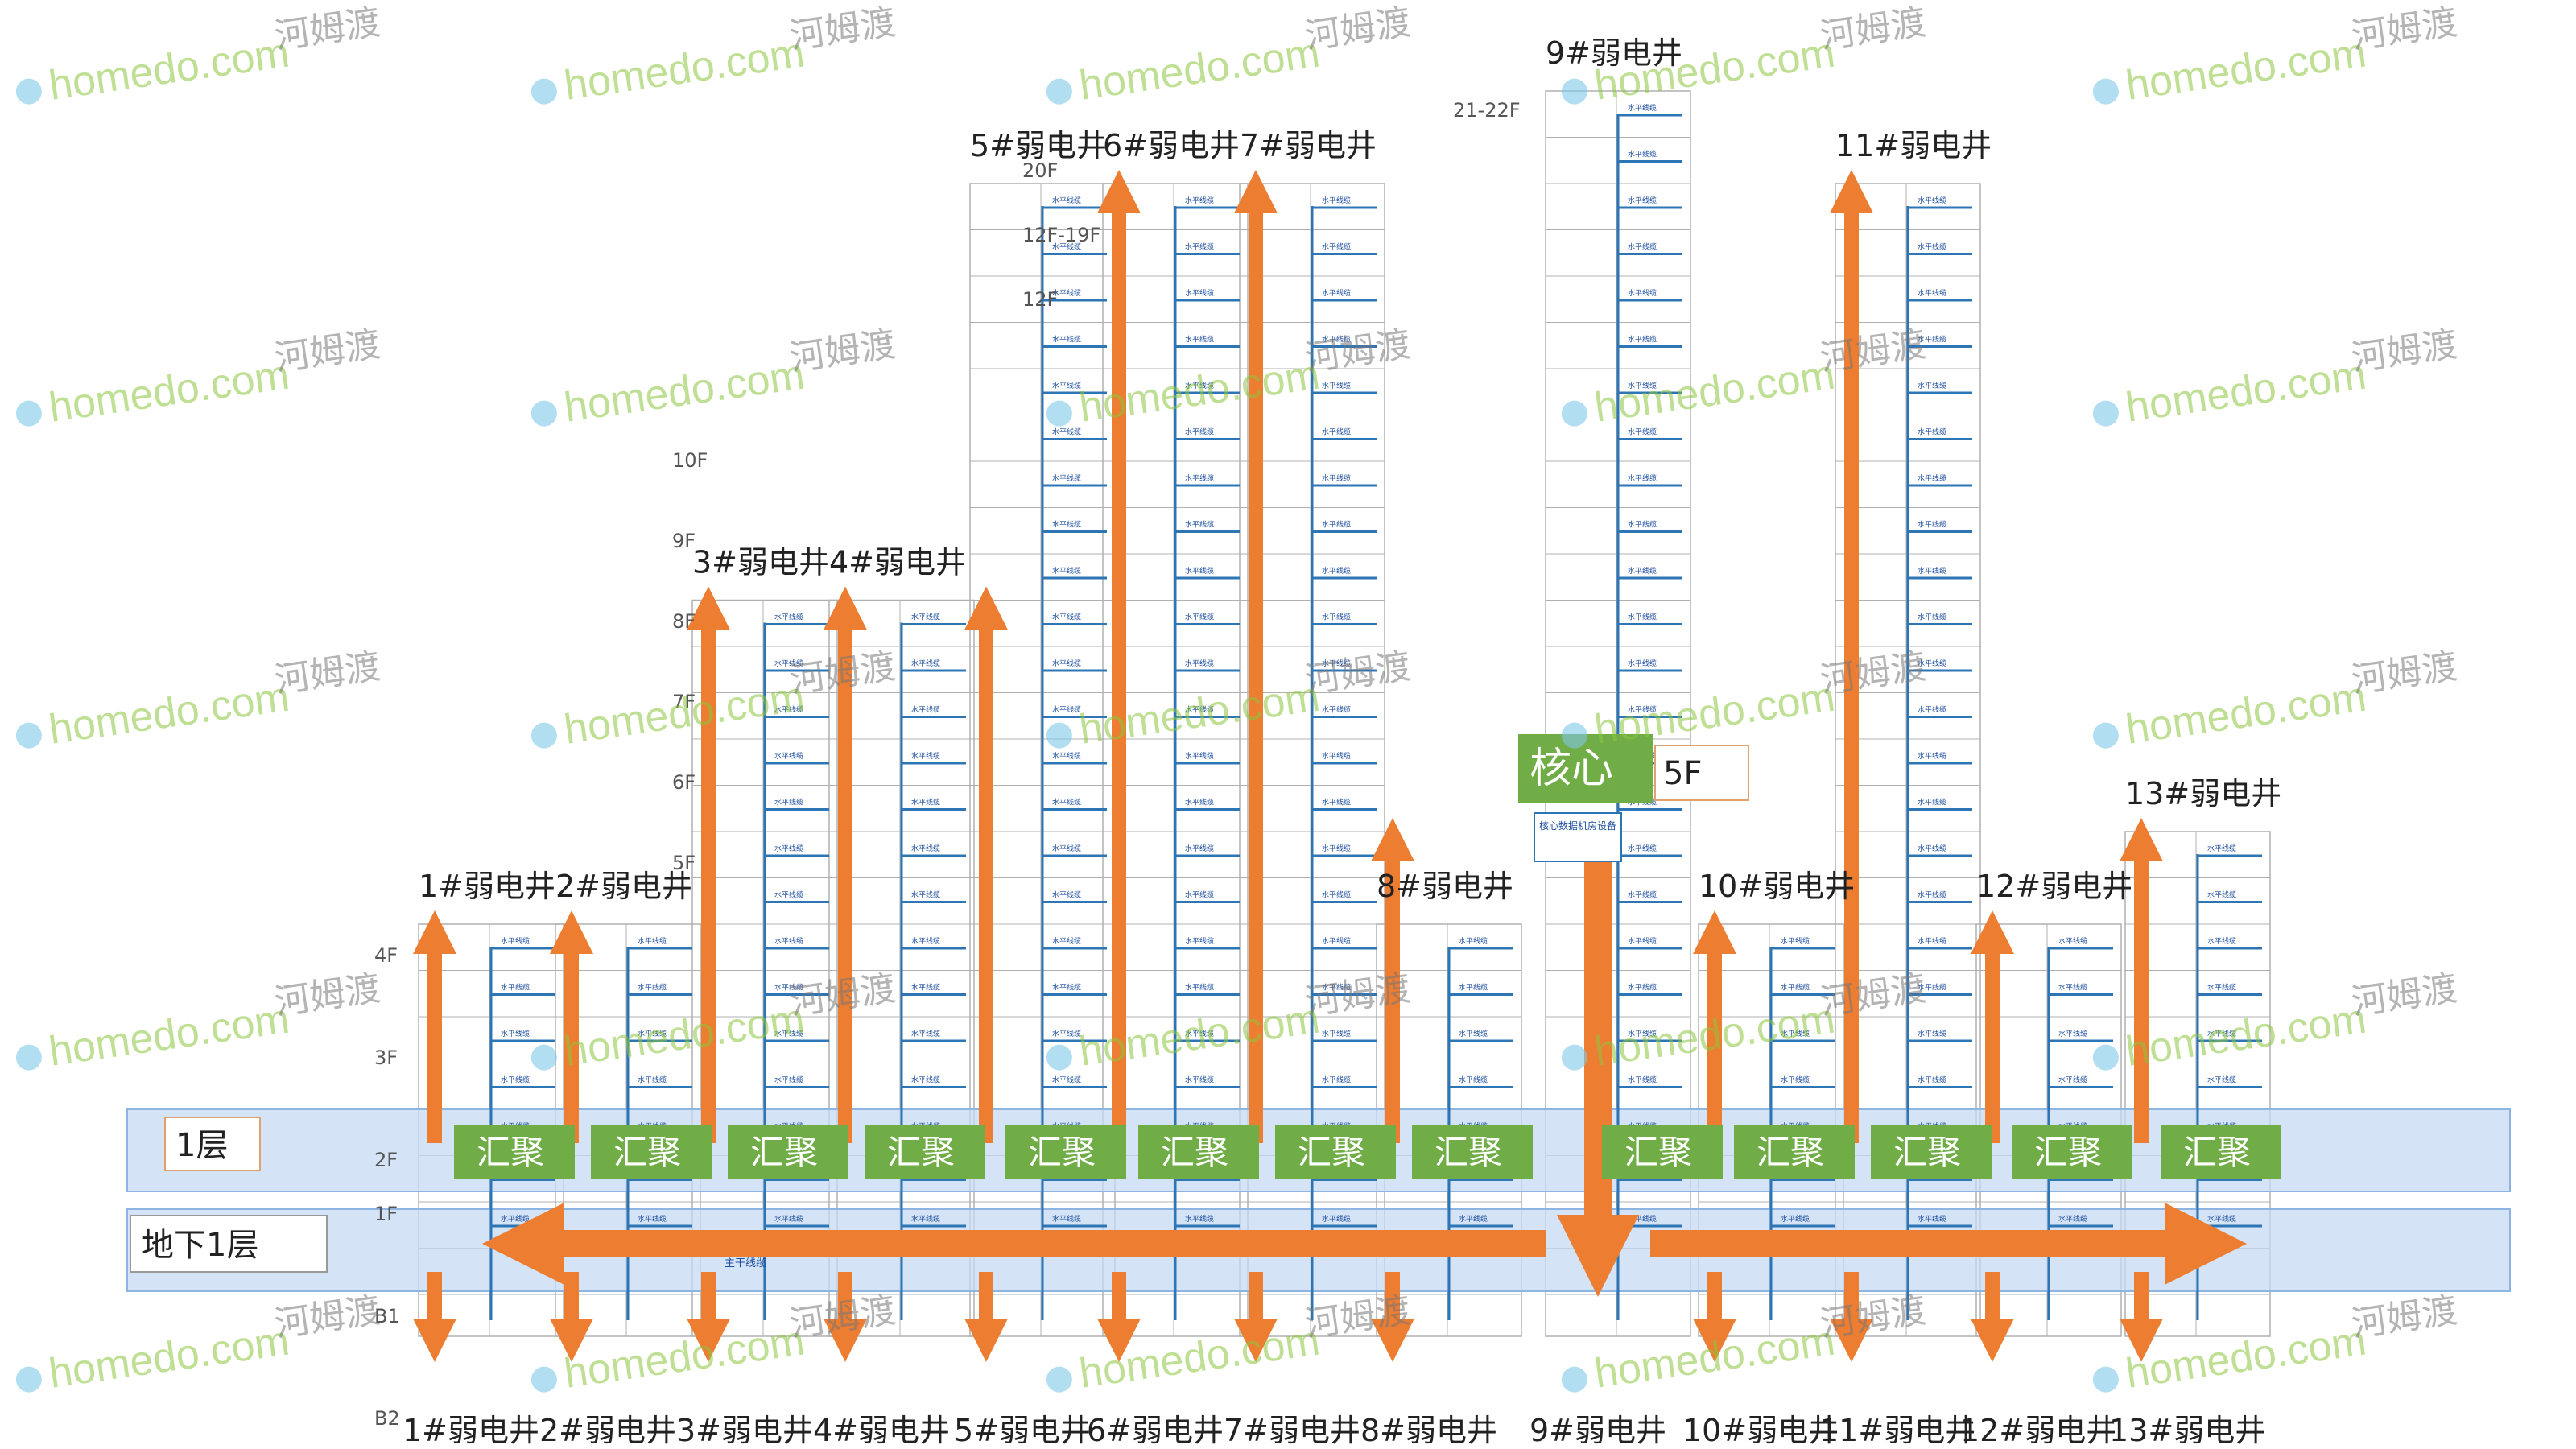  Describe the element at coordinates (690, 460) in the screenshot. I see `floor-tick: 10F` at that location.